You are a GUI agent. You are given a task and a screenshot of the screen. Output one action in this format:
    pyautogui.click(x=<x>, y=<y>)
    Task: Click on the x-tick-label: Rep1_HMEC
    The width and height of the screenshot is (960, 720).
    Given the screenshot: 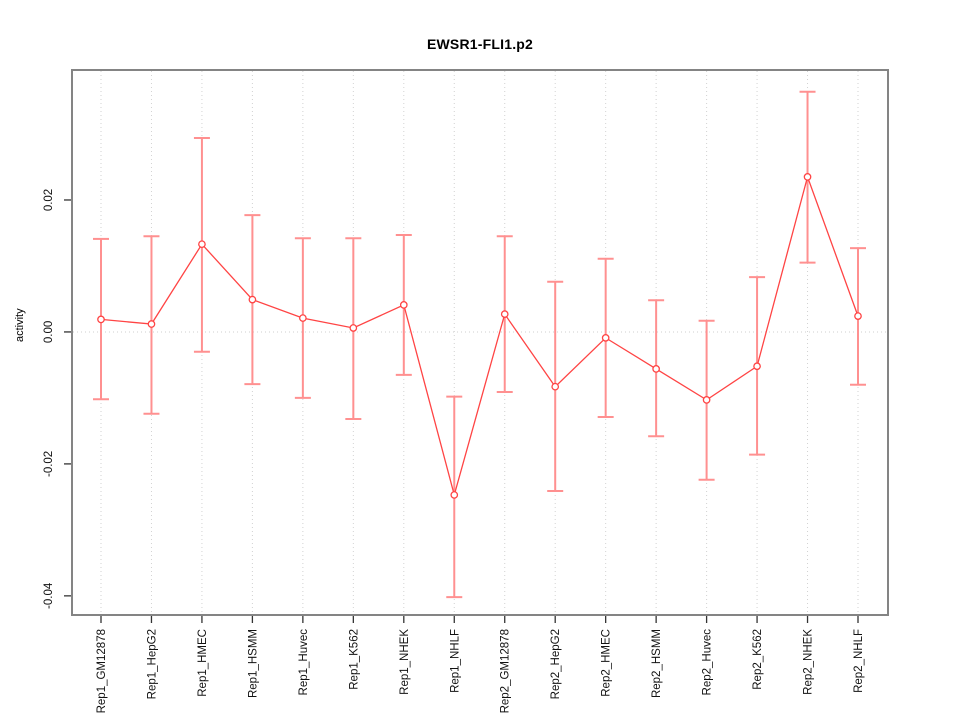 What is the action you would take?
    pyautogui.click(x=203, y=663)
    